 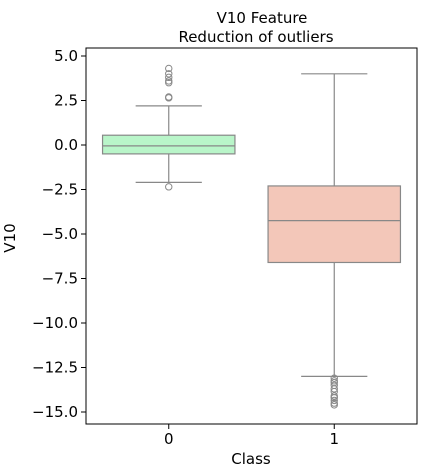 What do you see at coordinates (66, 56) in the screenshot?
I see `y-tick-label: 5.0` at bounding box center [66, 56].